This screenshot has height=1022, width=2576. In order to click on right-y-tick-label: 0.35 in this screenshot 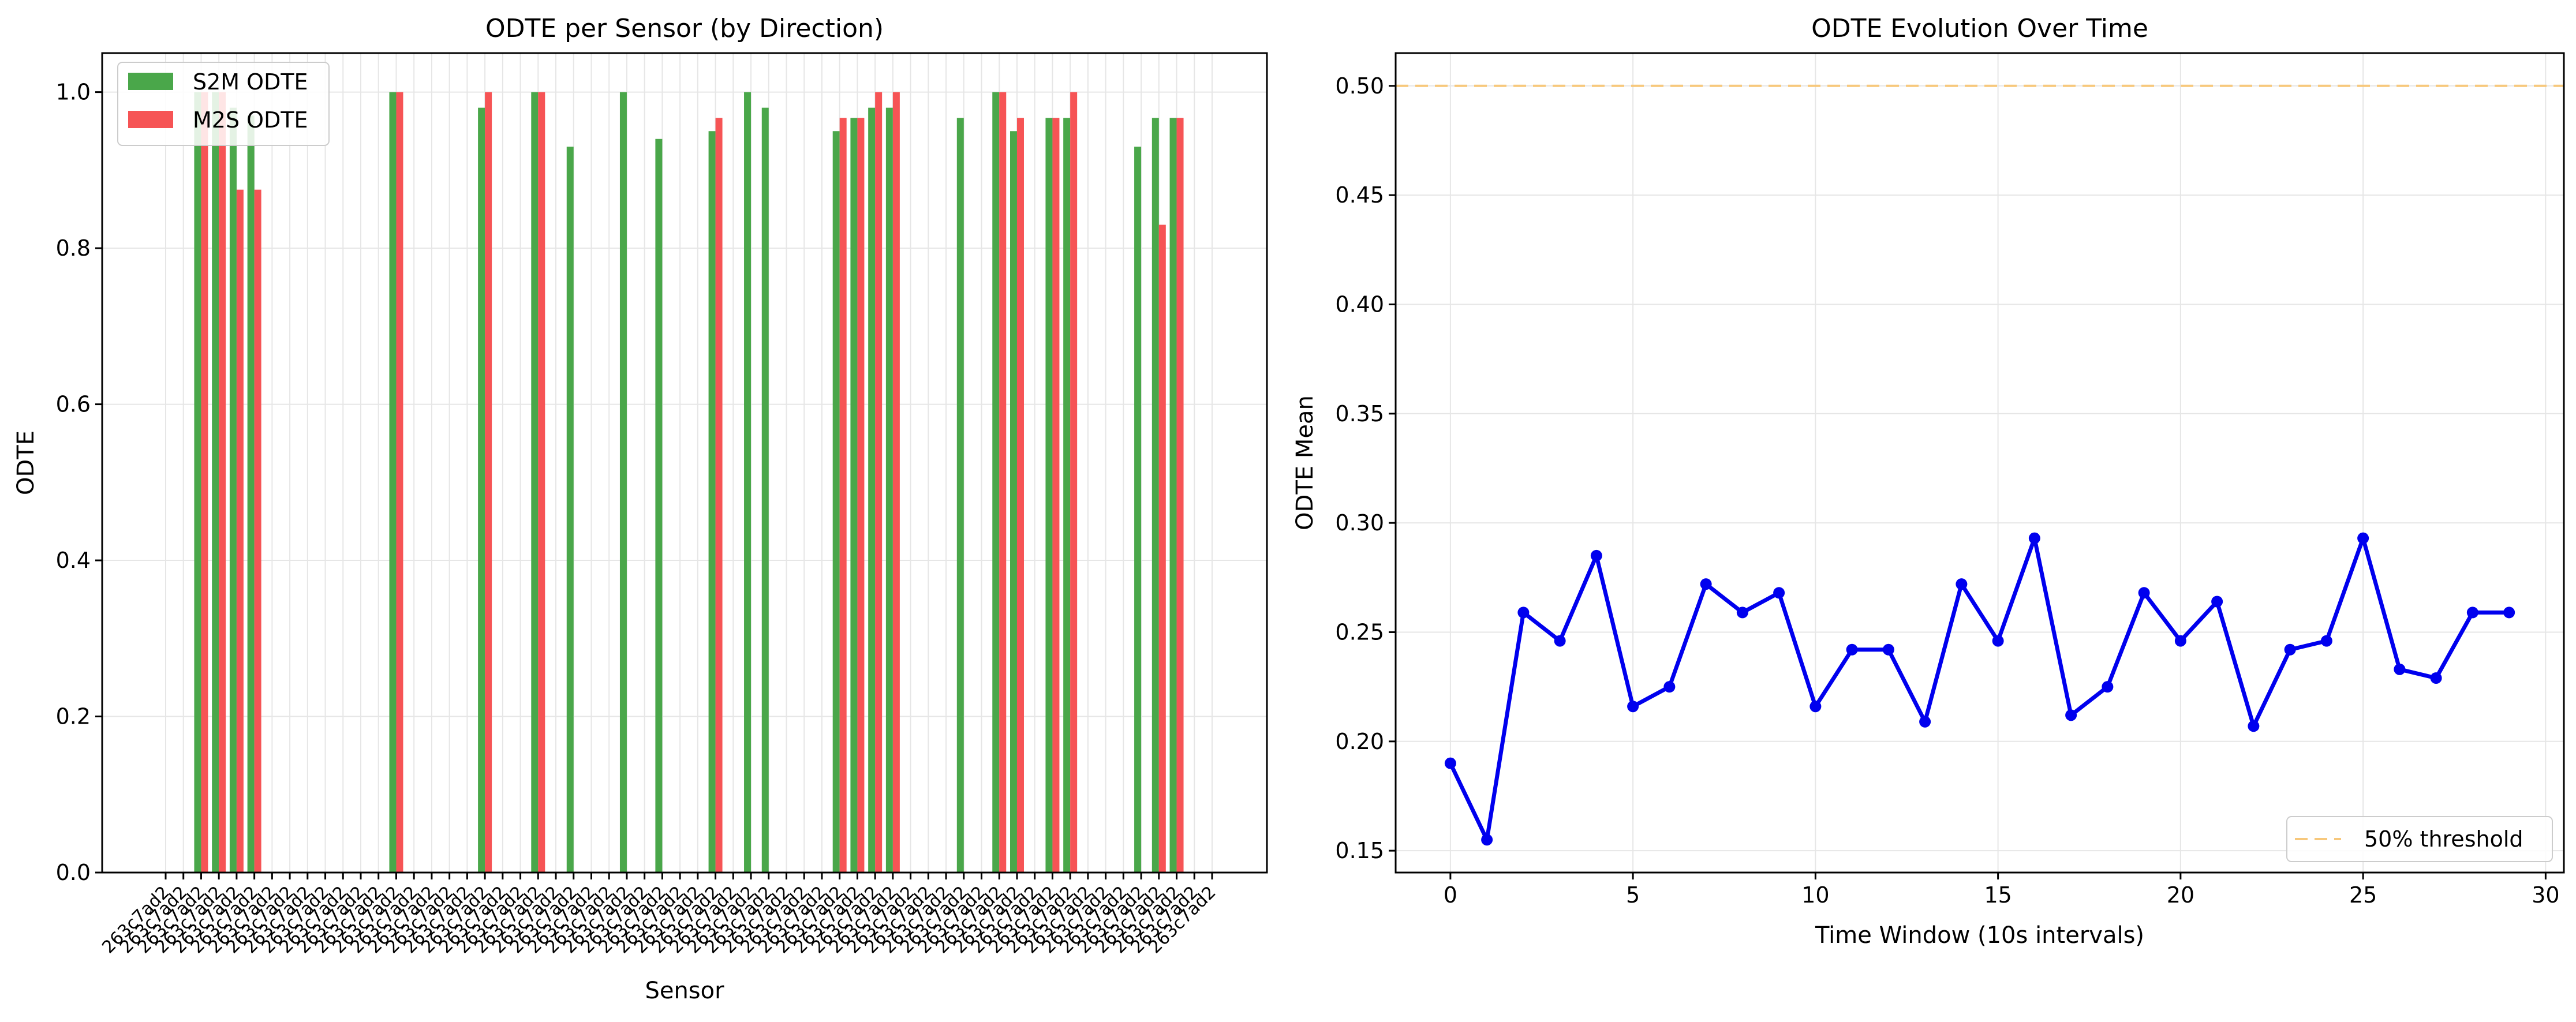, I will do `click(1359, 413)`.